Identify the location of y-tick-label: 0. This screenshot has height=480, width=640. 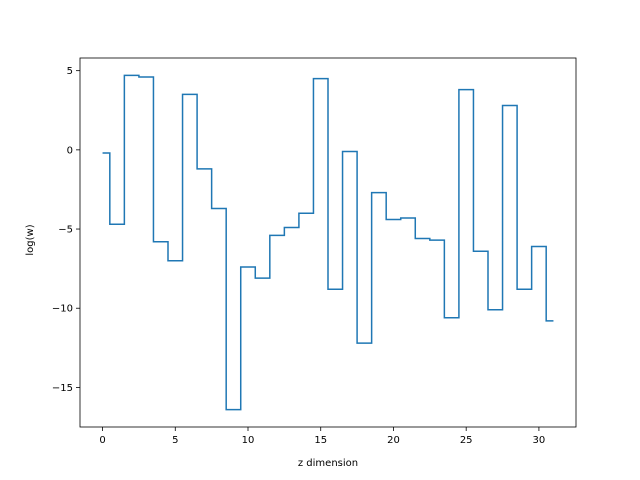
(70, 150).